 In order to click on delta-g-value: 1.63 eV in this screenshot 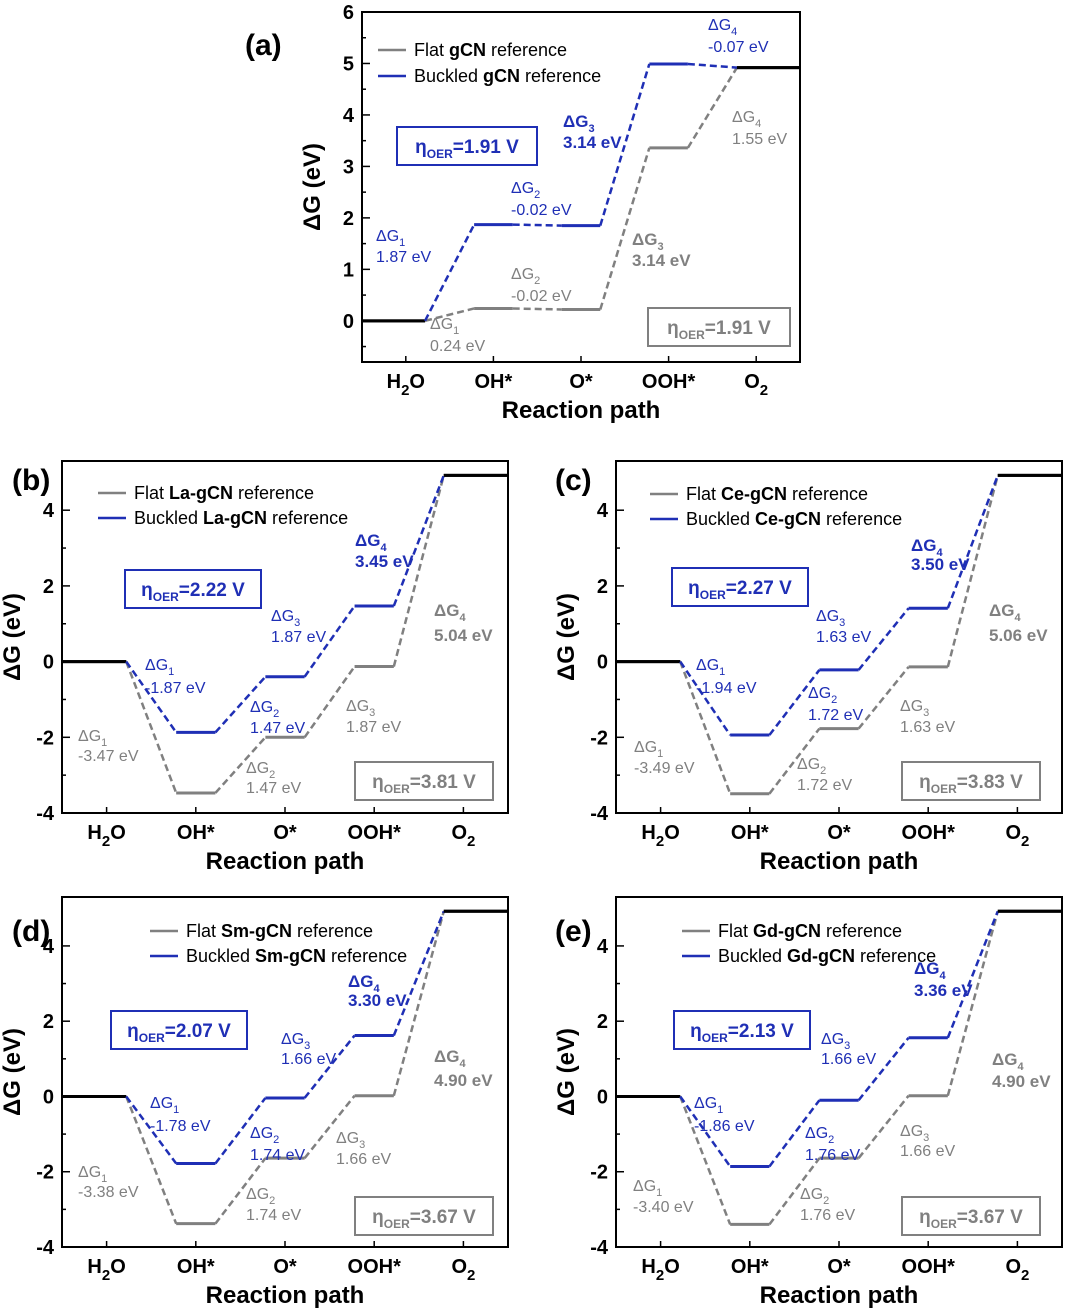, I will do `click(927, 727)`.